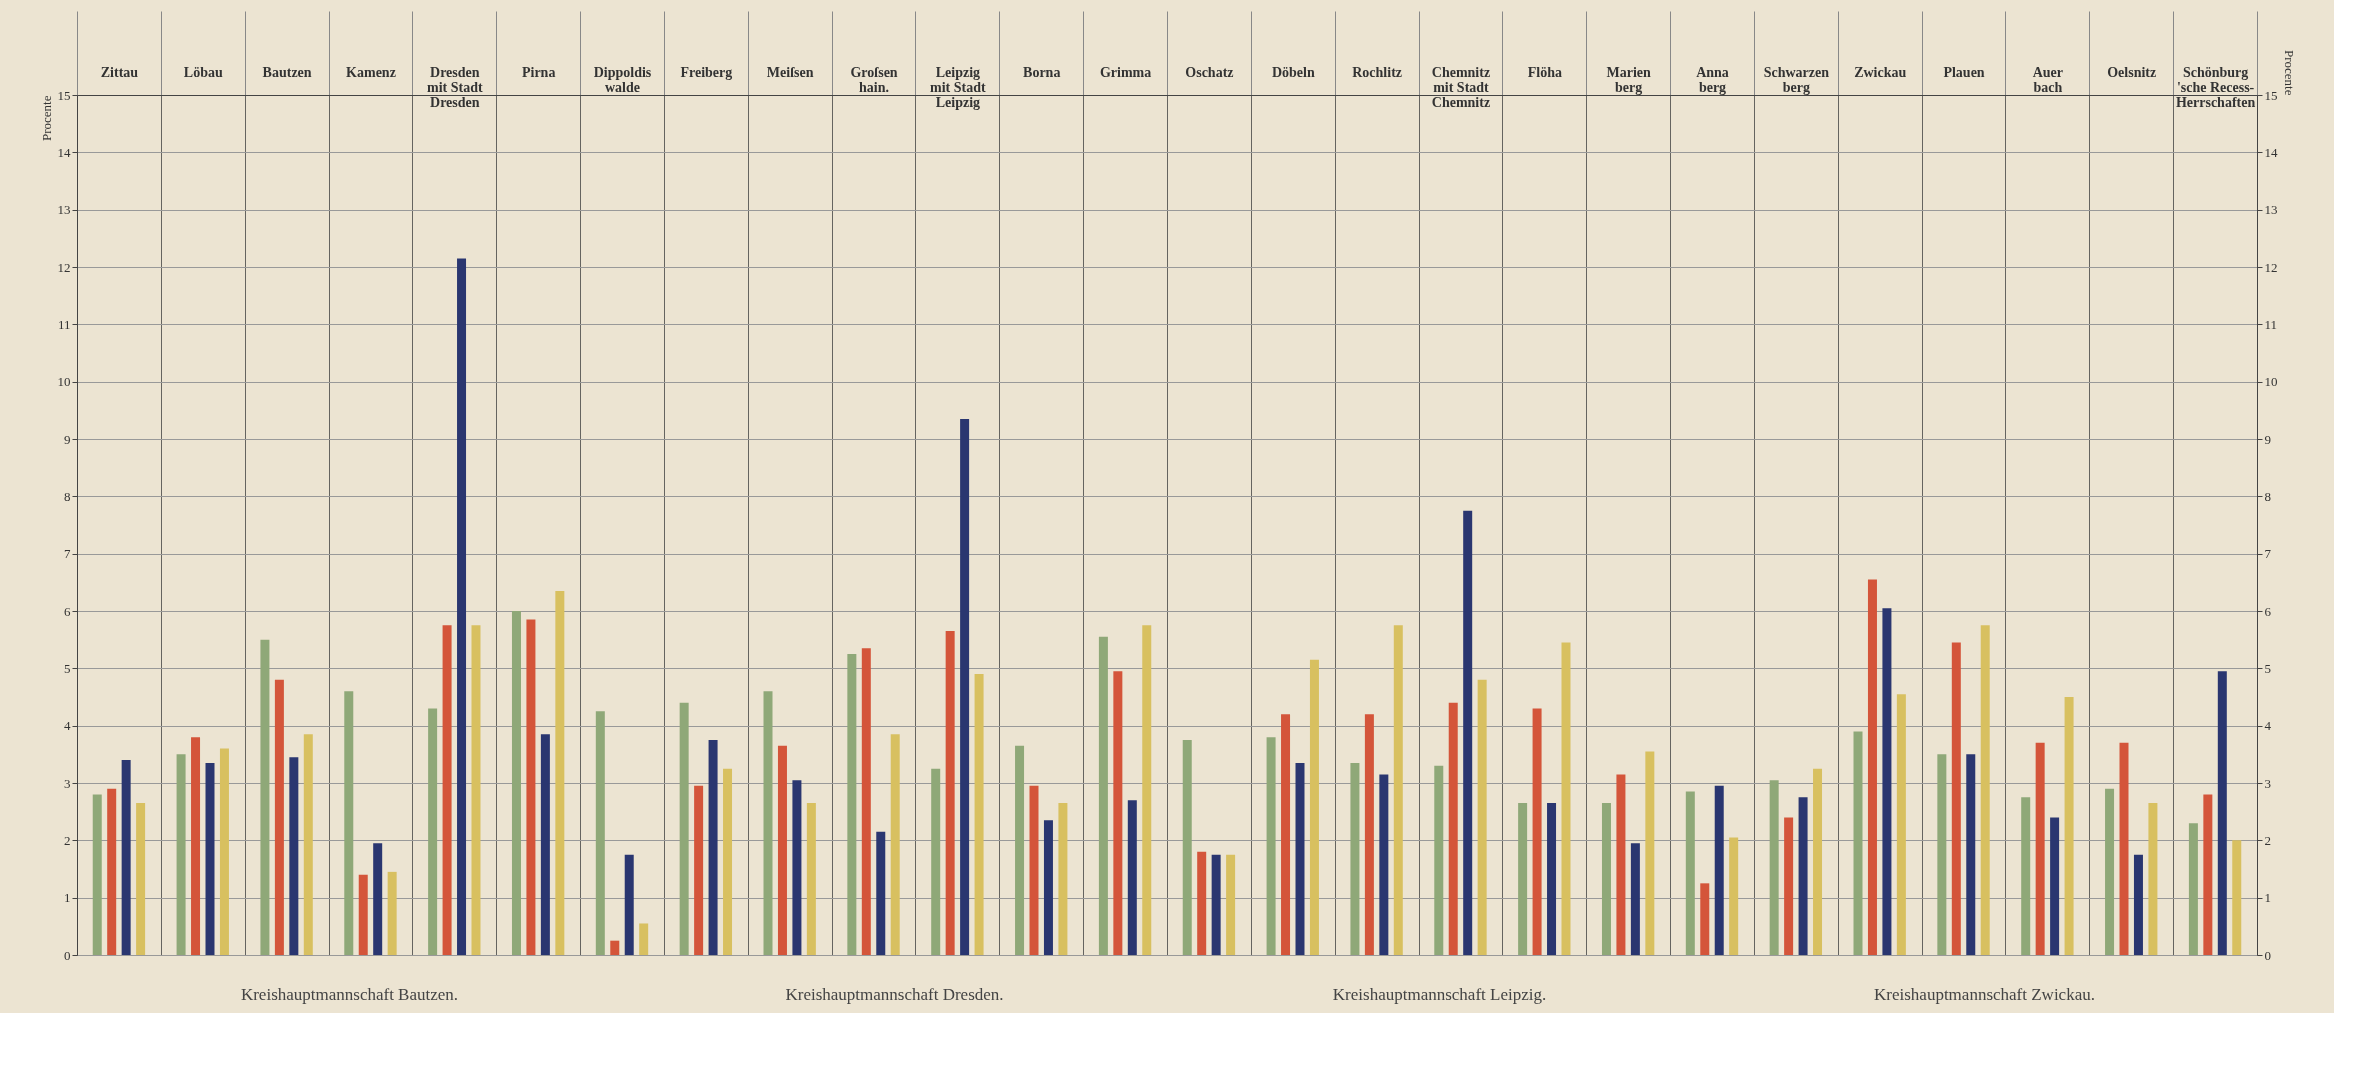 Image resolution: width=2354 pixels, height=1066 pixels. What do you see at coordinates (1439, 994) in the screenshot?
I see `text: Kreishauptmannschaft Leipzig.` at bounding box center [1439, 994].